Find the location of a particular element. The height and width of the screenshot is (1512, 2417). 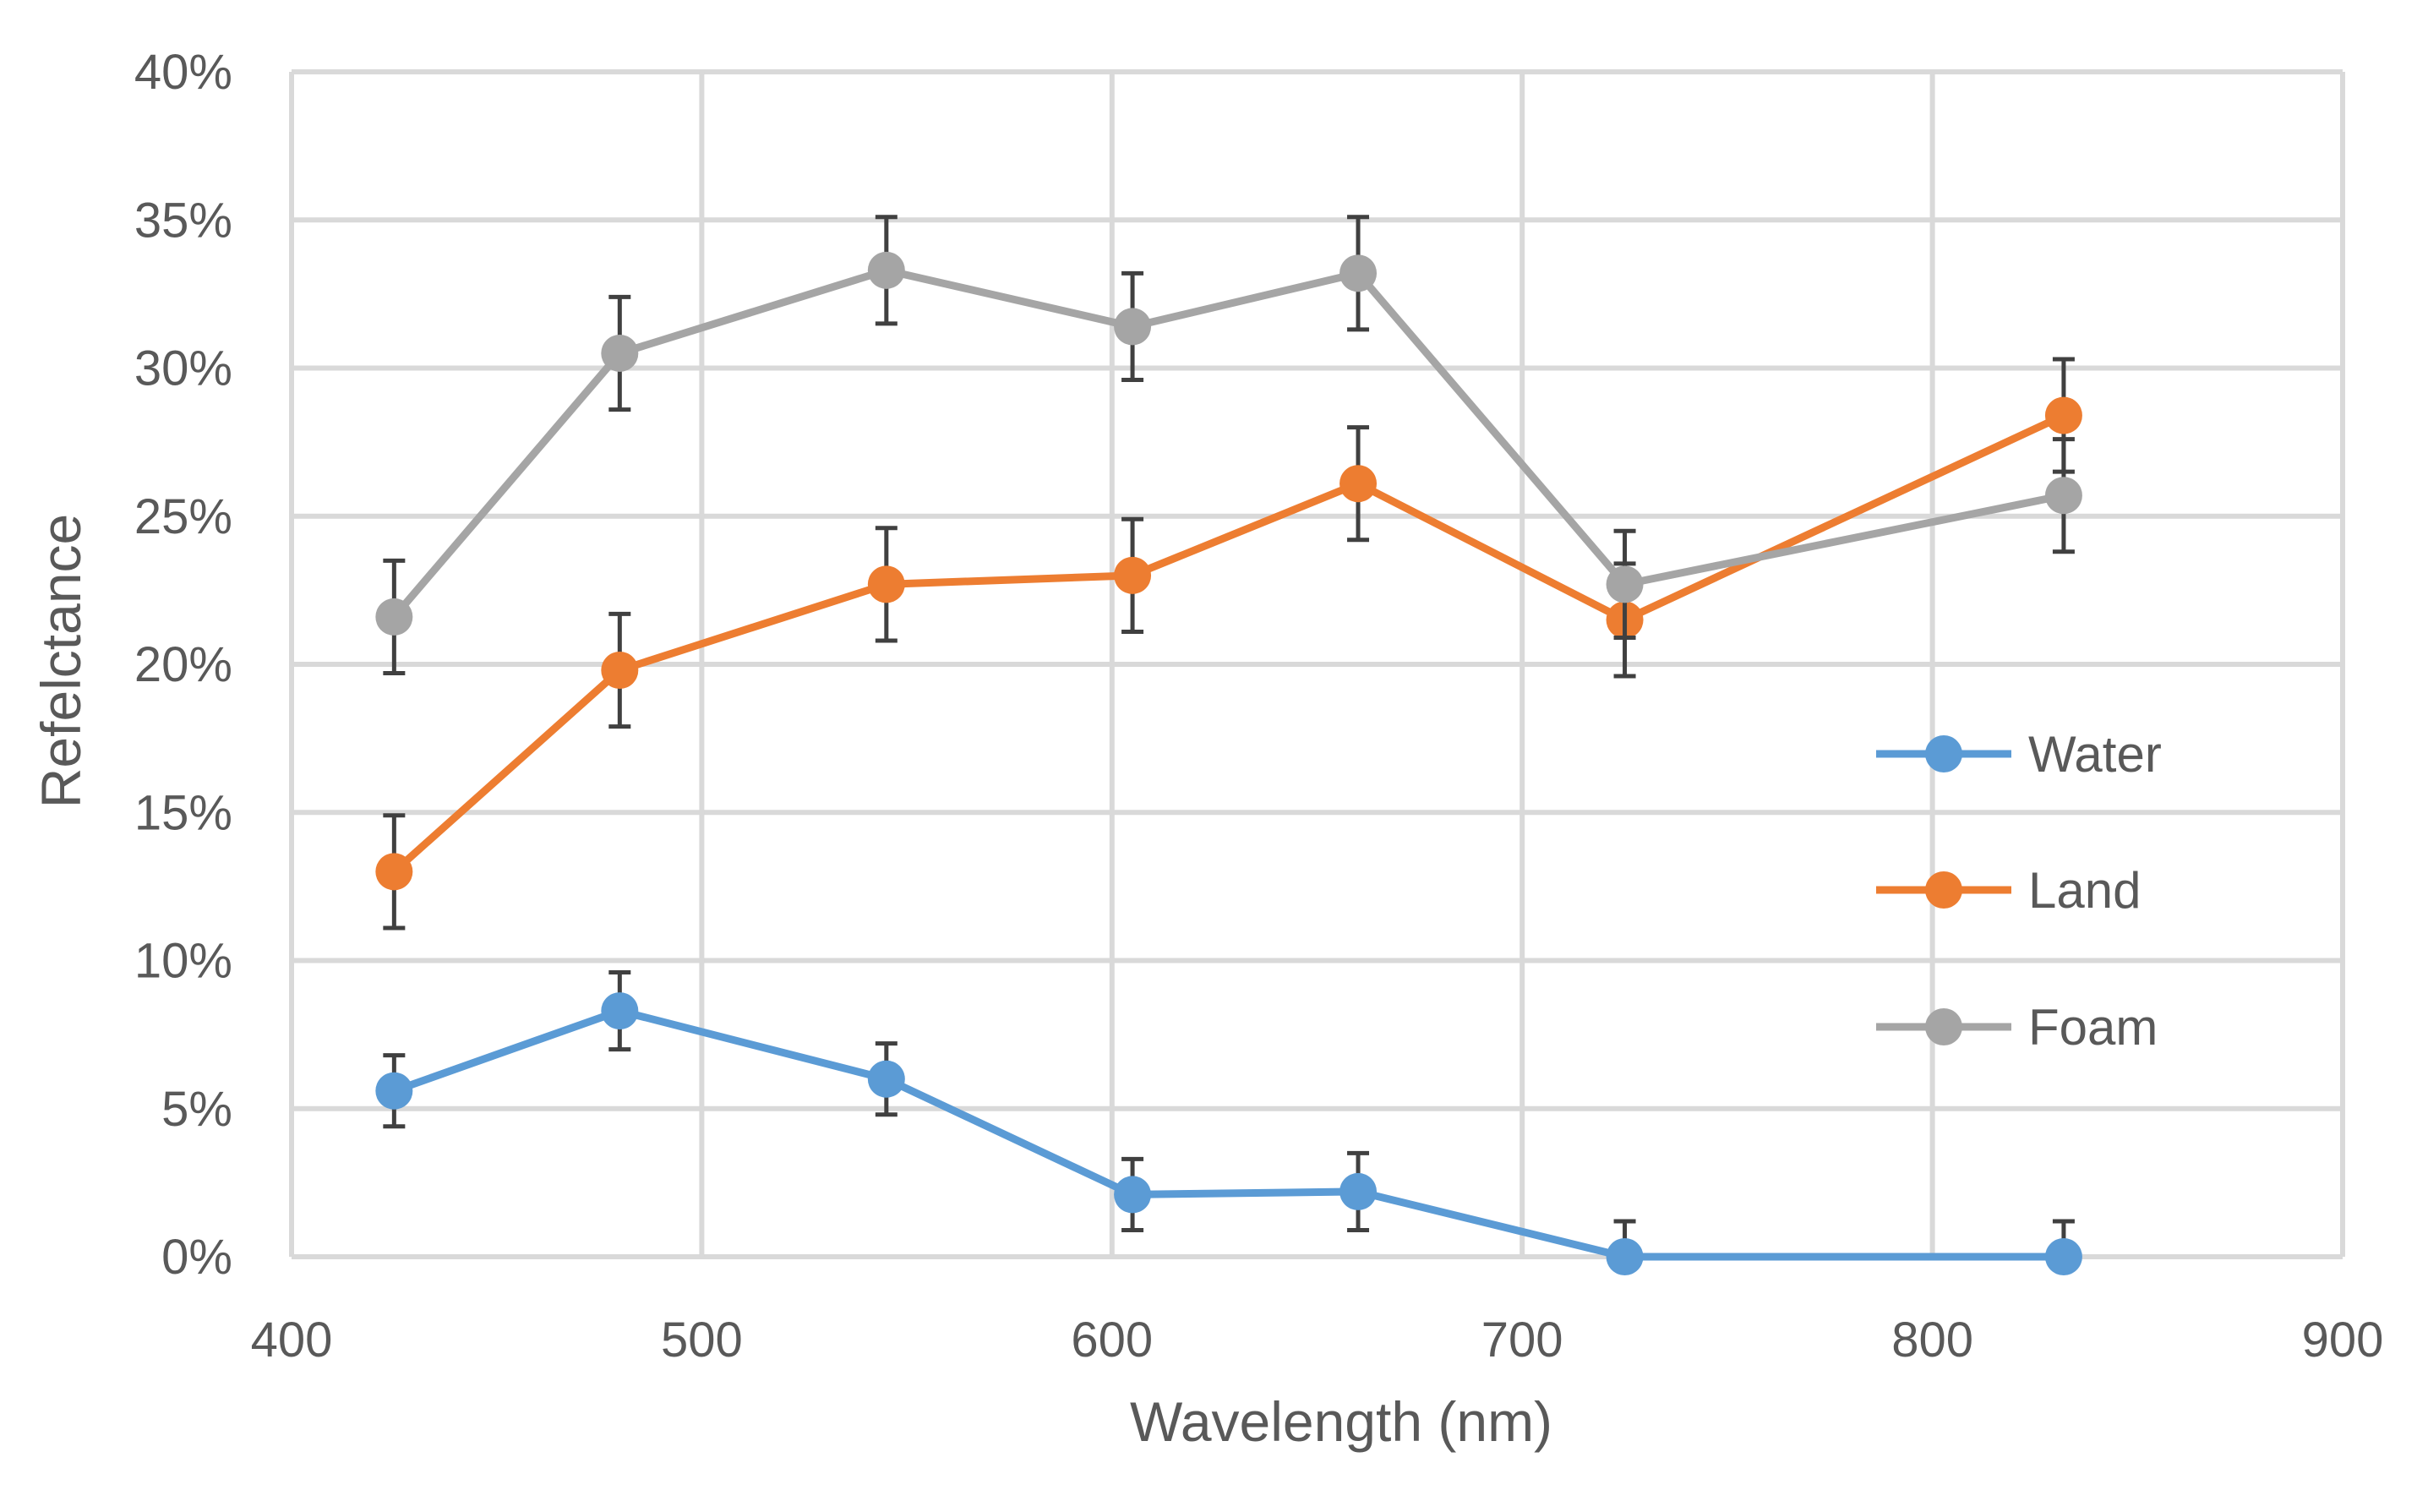

legend-label-land: Land is located at coordinates (2084, 890).